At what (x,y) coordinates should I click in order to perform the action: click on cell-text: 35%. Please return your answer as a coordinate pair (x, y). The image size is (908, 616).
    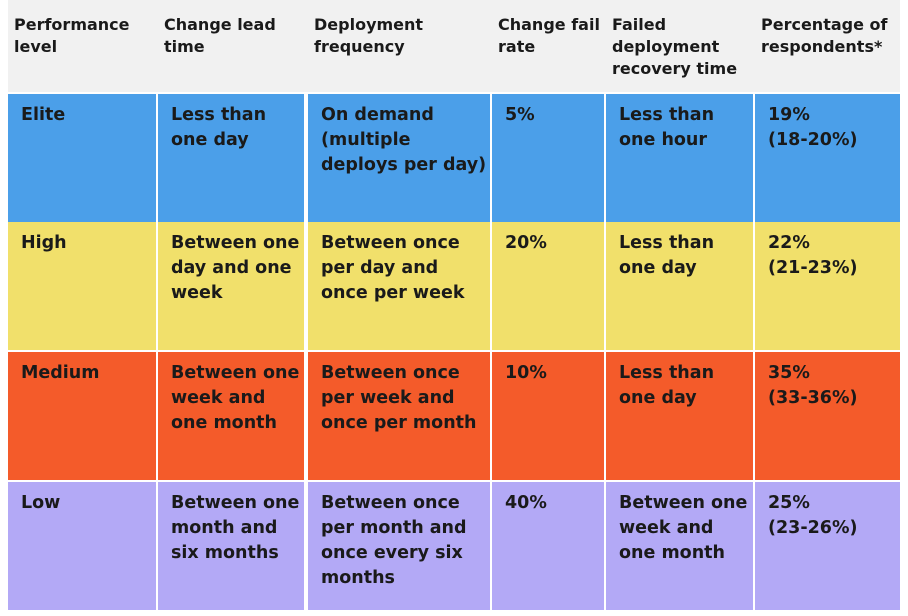
    Looking at the image, I should click on (789, 373).